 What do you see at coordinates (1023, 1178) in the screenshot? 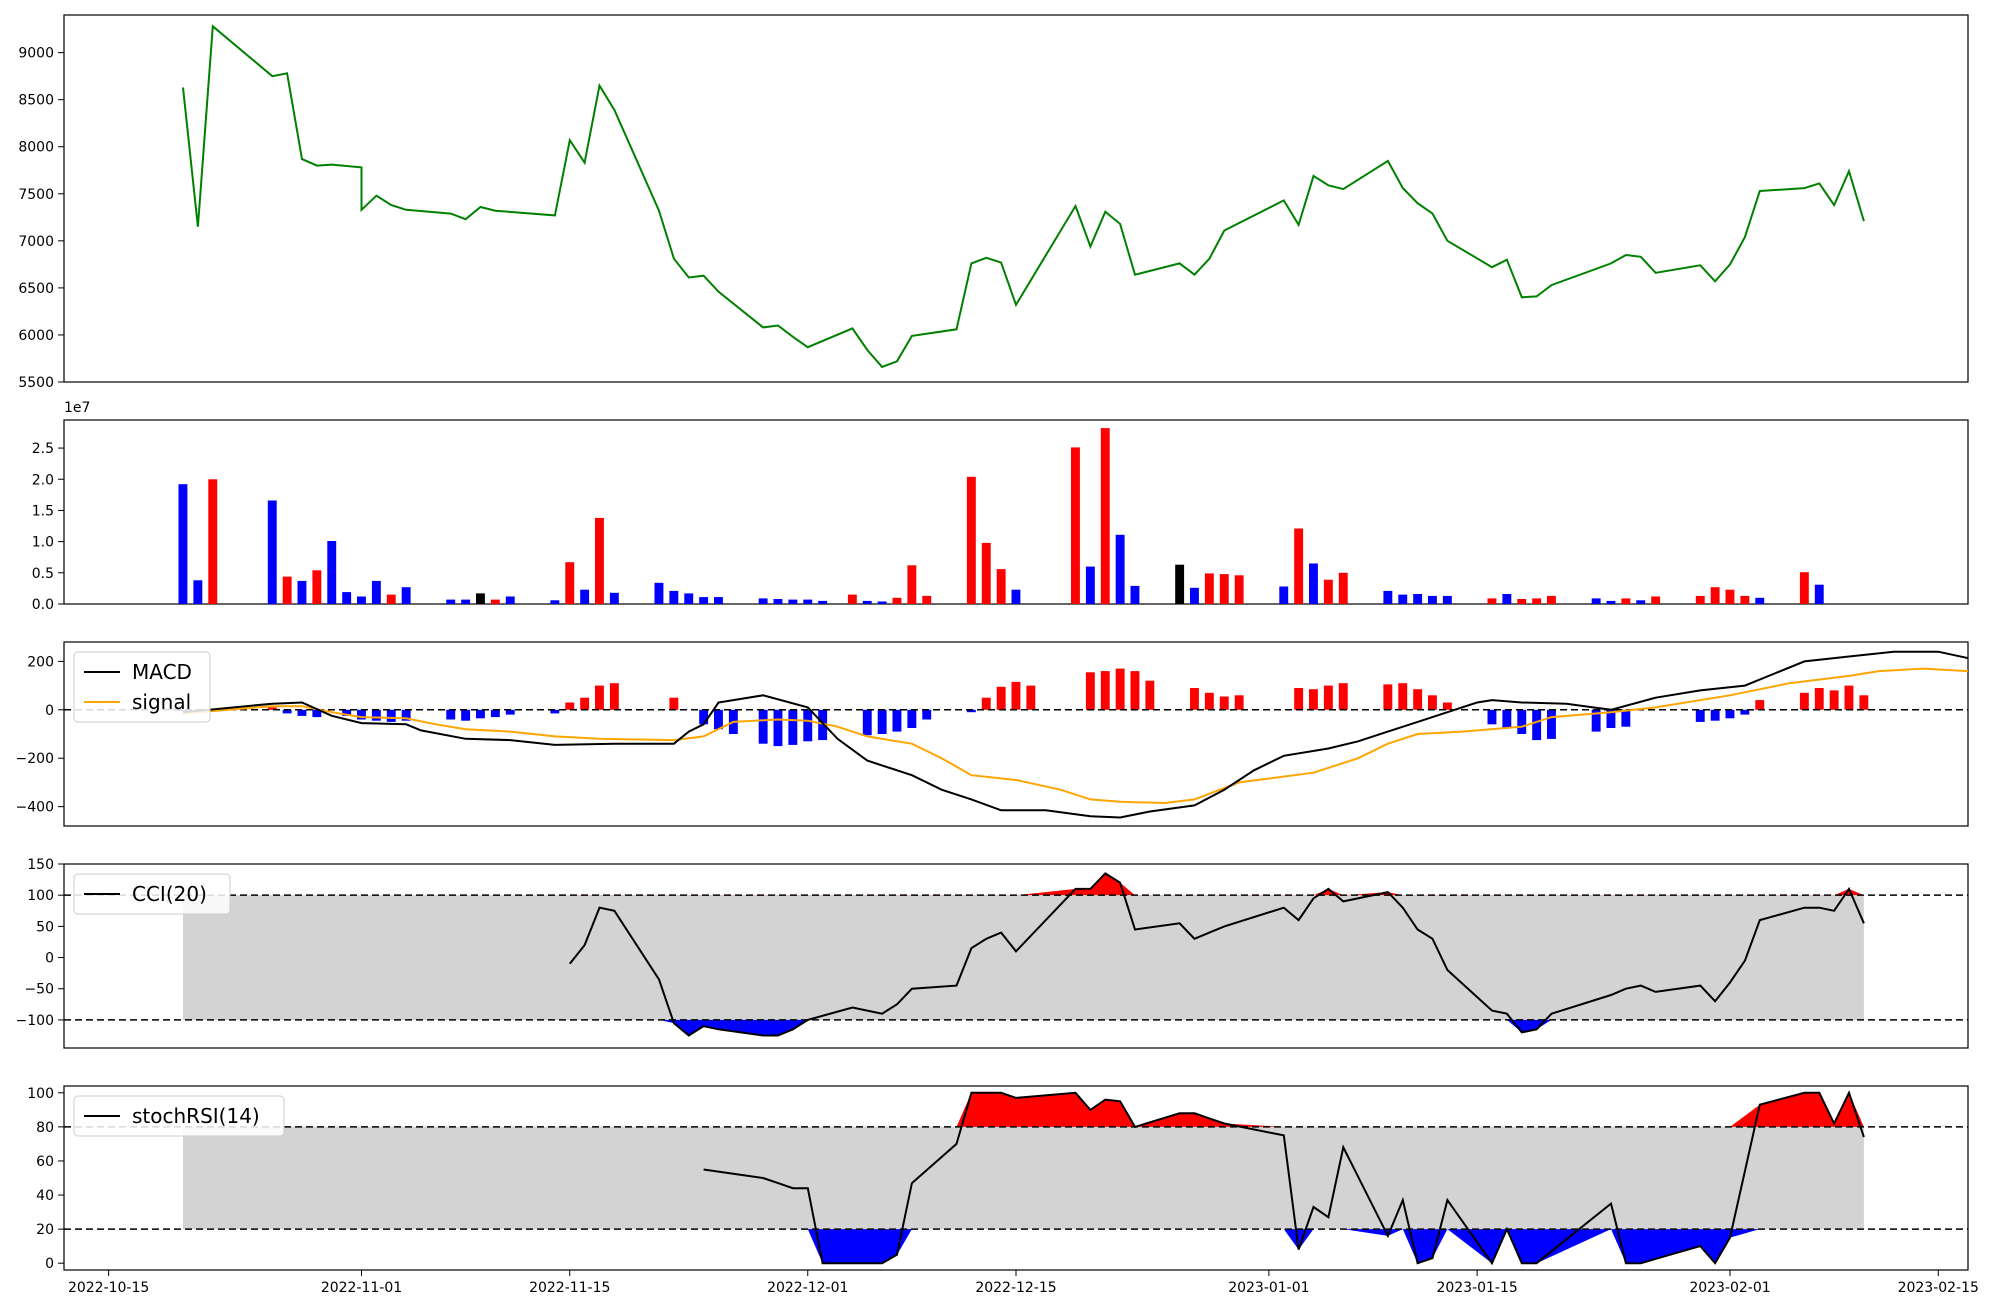
I see `stochrsi-band` at bounding box center [1023, 1178].